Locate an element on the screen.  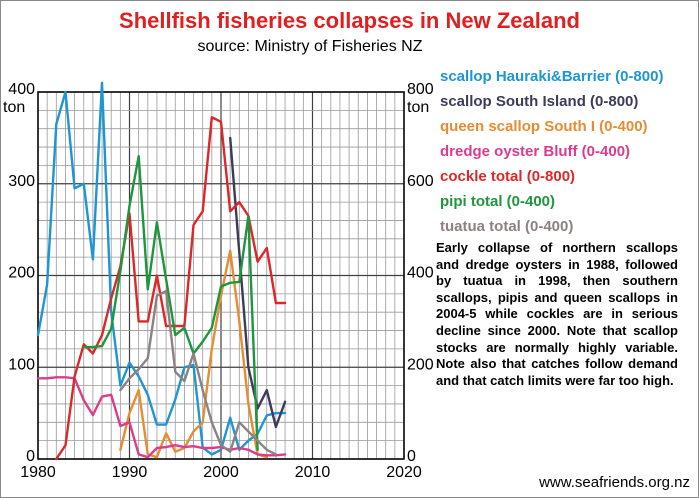
legend-entry-1: scallop South Island (0-800) is located at coordinates (539, 101).